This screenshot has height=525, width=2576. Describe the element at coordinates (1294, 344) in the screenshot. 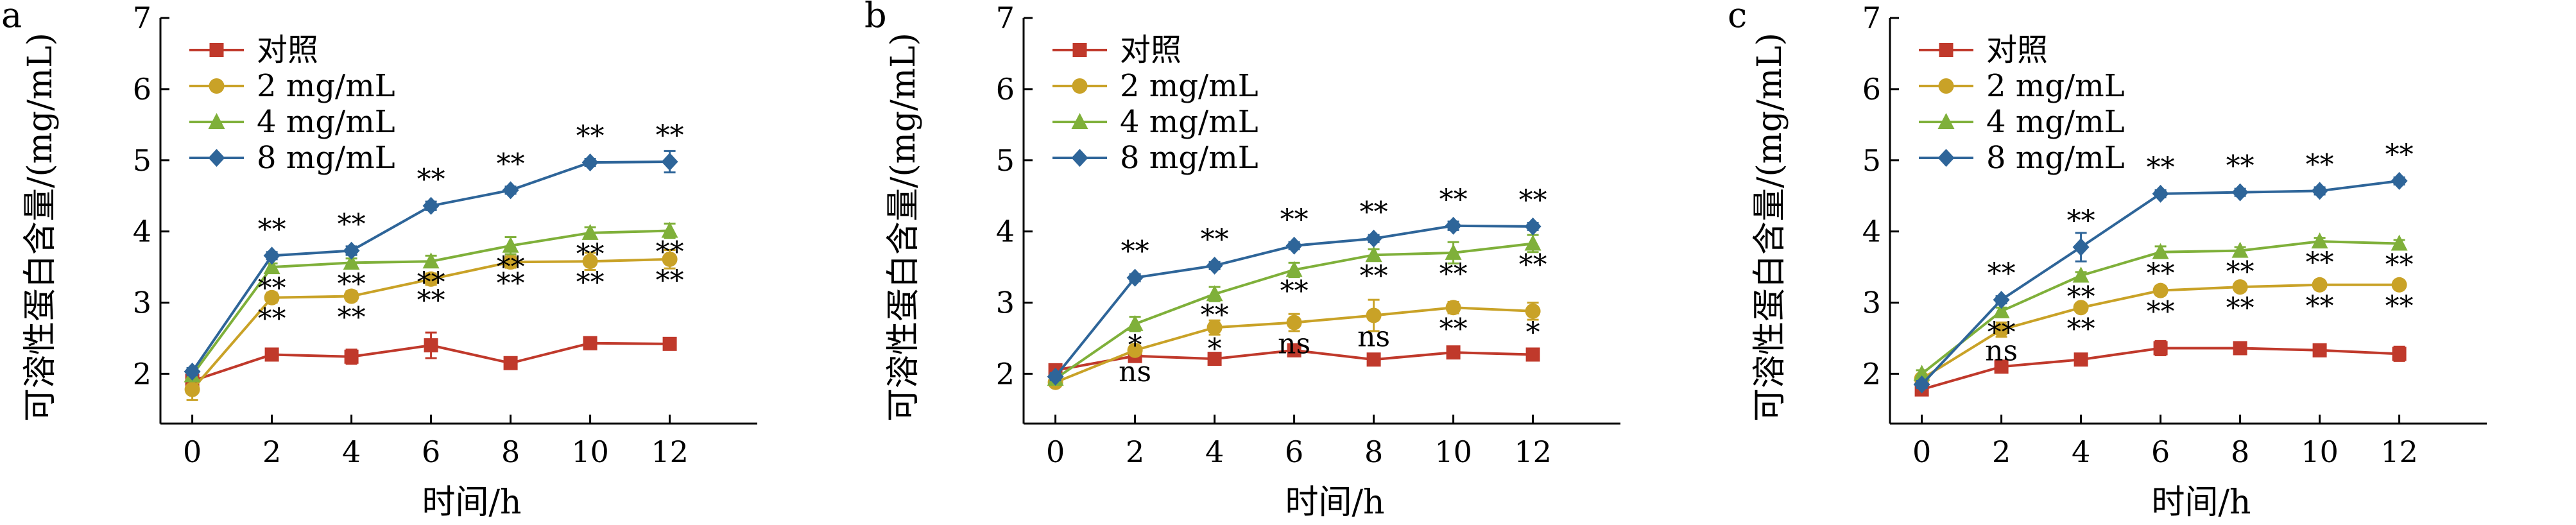

I see `series-1: ns* ns ns ** *` at that location.